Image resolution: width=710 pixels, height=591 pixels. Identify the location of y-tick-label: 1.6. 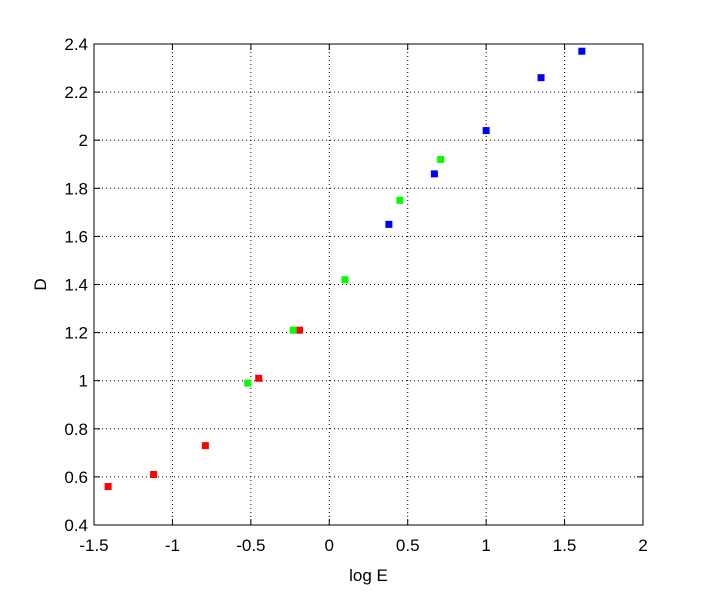
(76, 236).